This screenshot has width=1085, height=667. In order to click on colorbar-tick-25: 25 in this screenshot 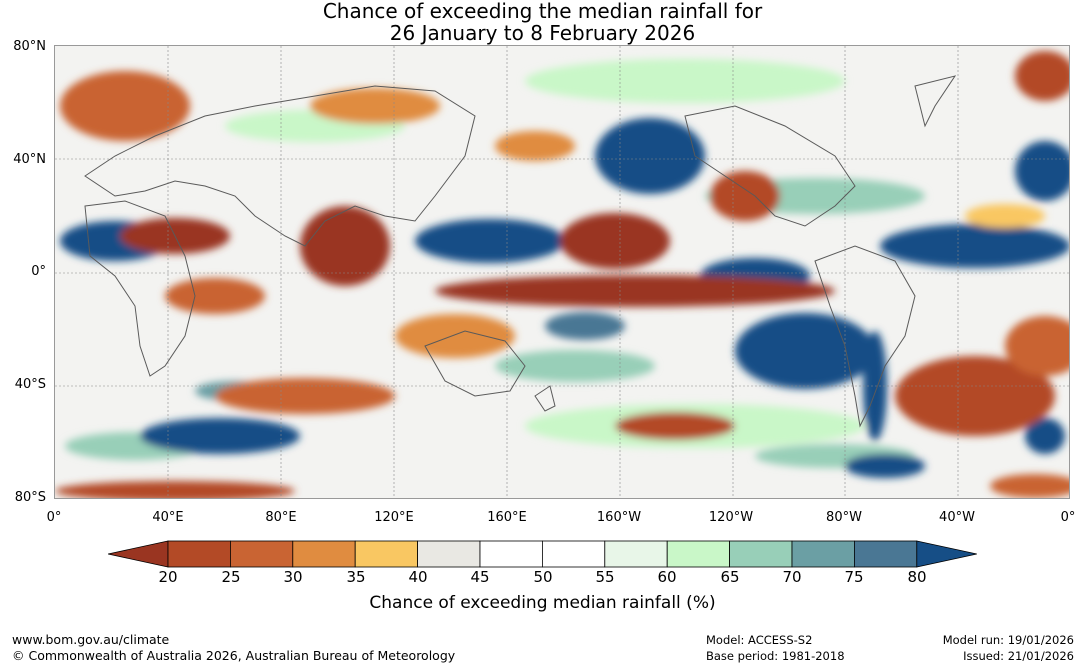, I will do `click(231, 577)`.